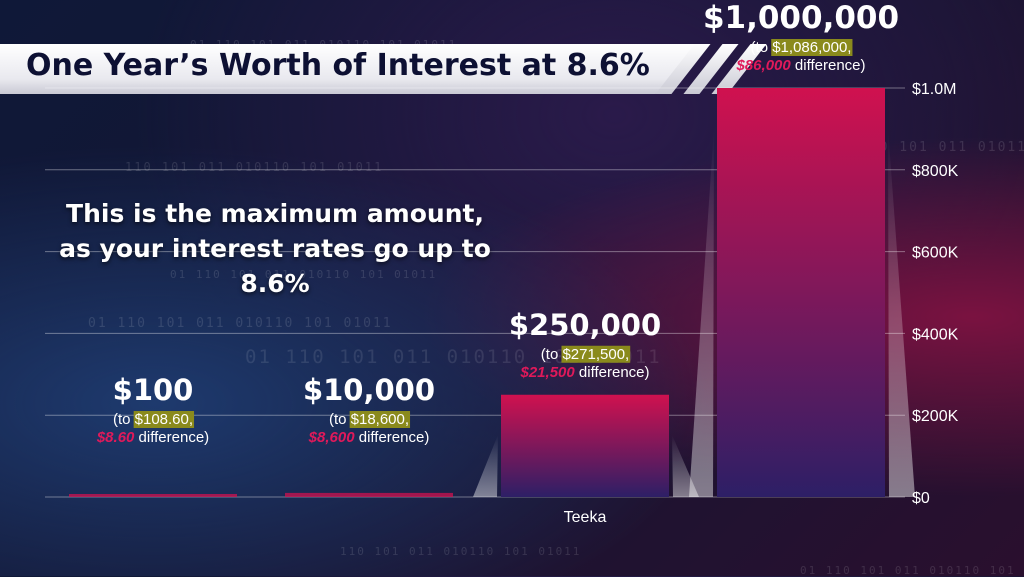 The height and width of the screenshot is (577, 1024). Describe the element at coordinates (461, 551) in the screenshot. I see `binary-streak-6: 110 101 011 010110 101 01011` at that location.